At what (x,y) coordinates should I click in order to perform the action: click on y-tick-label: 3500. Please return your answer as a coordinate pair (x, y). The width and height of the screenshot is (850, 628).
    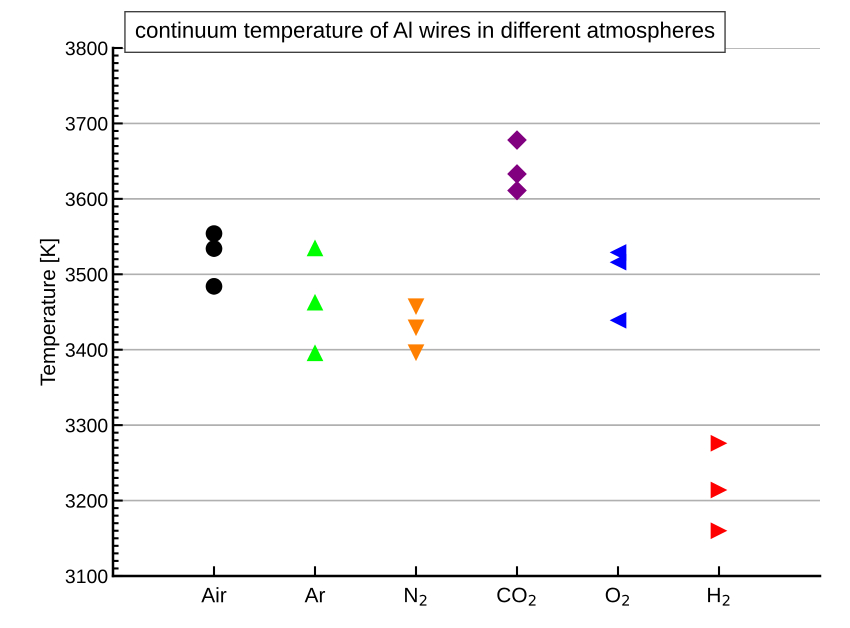
    Looking at the image, I should click on (87, 275).